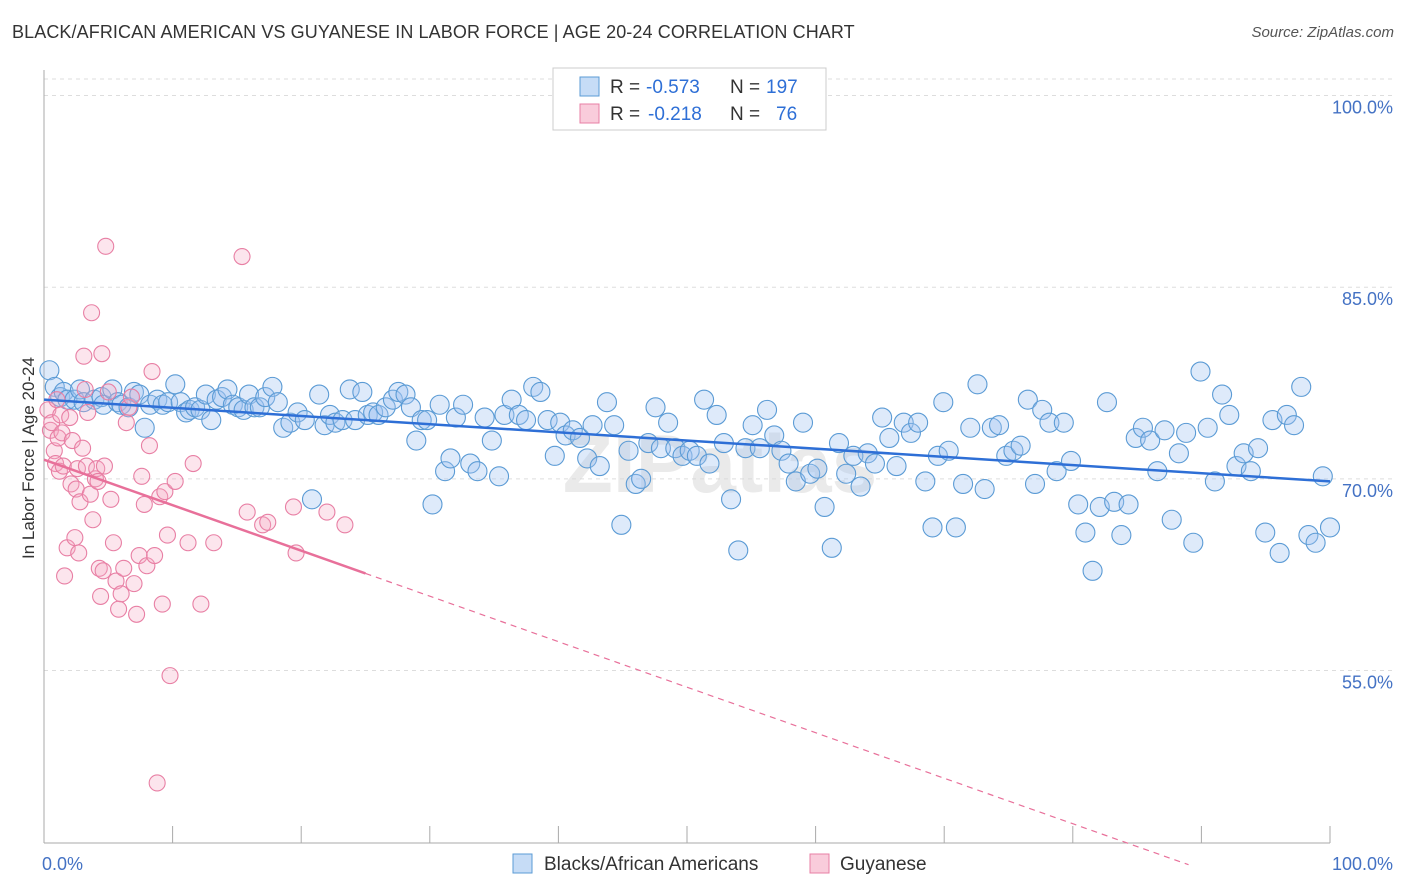 The height and width of the screenshot is (892, 1406). What do you see at coordinates (745, 114) in the screenshot?
I see `legend-n-label-2: N =` at bounding box center [745, 114].